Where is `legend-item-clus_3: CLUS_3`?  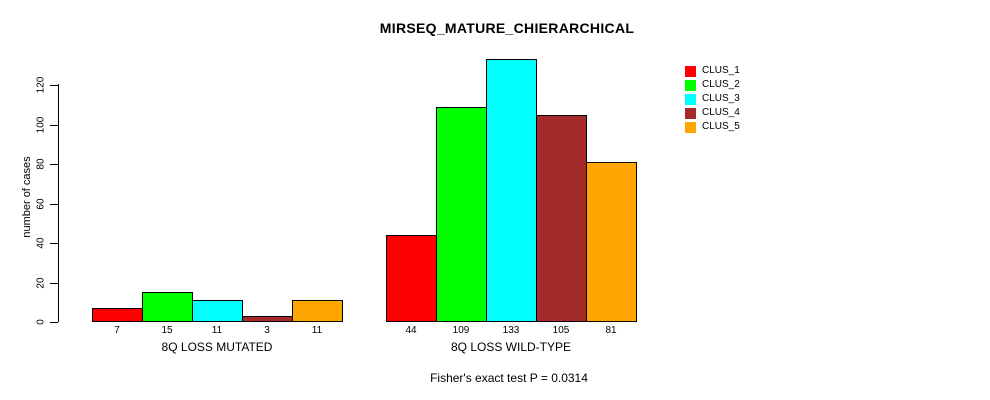
legend-item-clus_3: CLUS_3 is located at coordinates (712, 99).